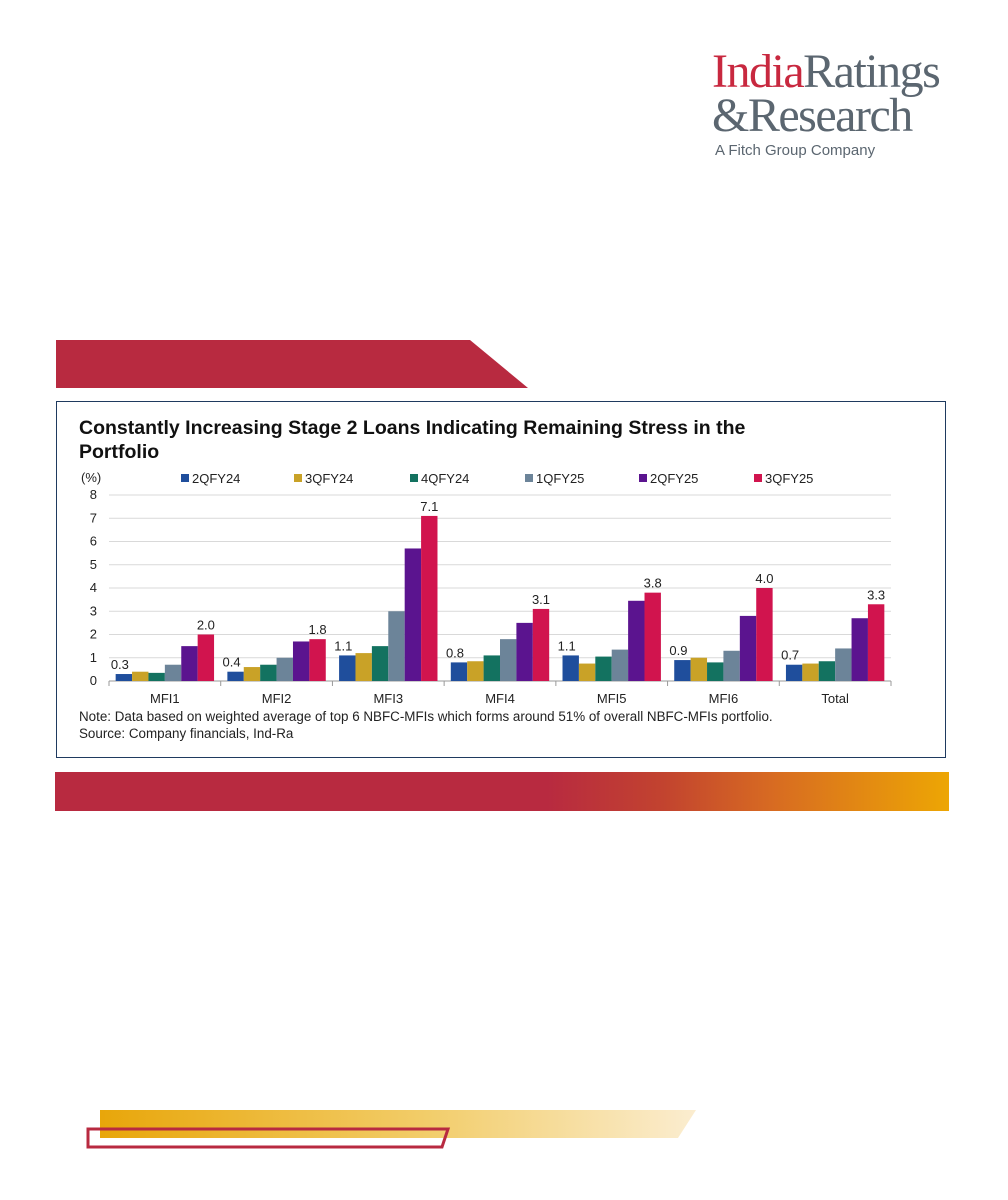  What do you see at coordinates (292, 364) in the screenshot?
I see `top-red-banner` at bounding box center [292, 364].